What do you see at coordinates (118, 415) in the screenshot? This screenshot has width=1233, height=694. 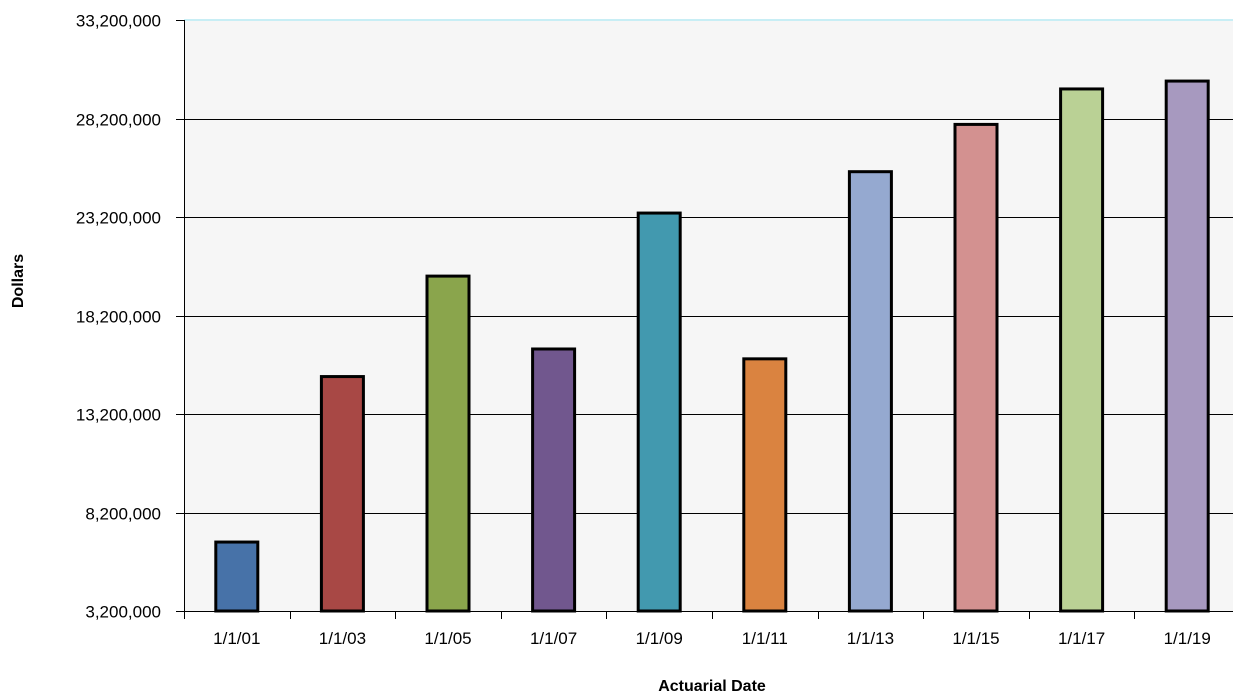 I see `y-tick-label: 13,200,000` at bounding box center [118, 415].